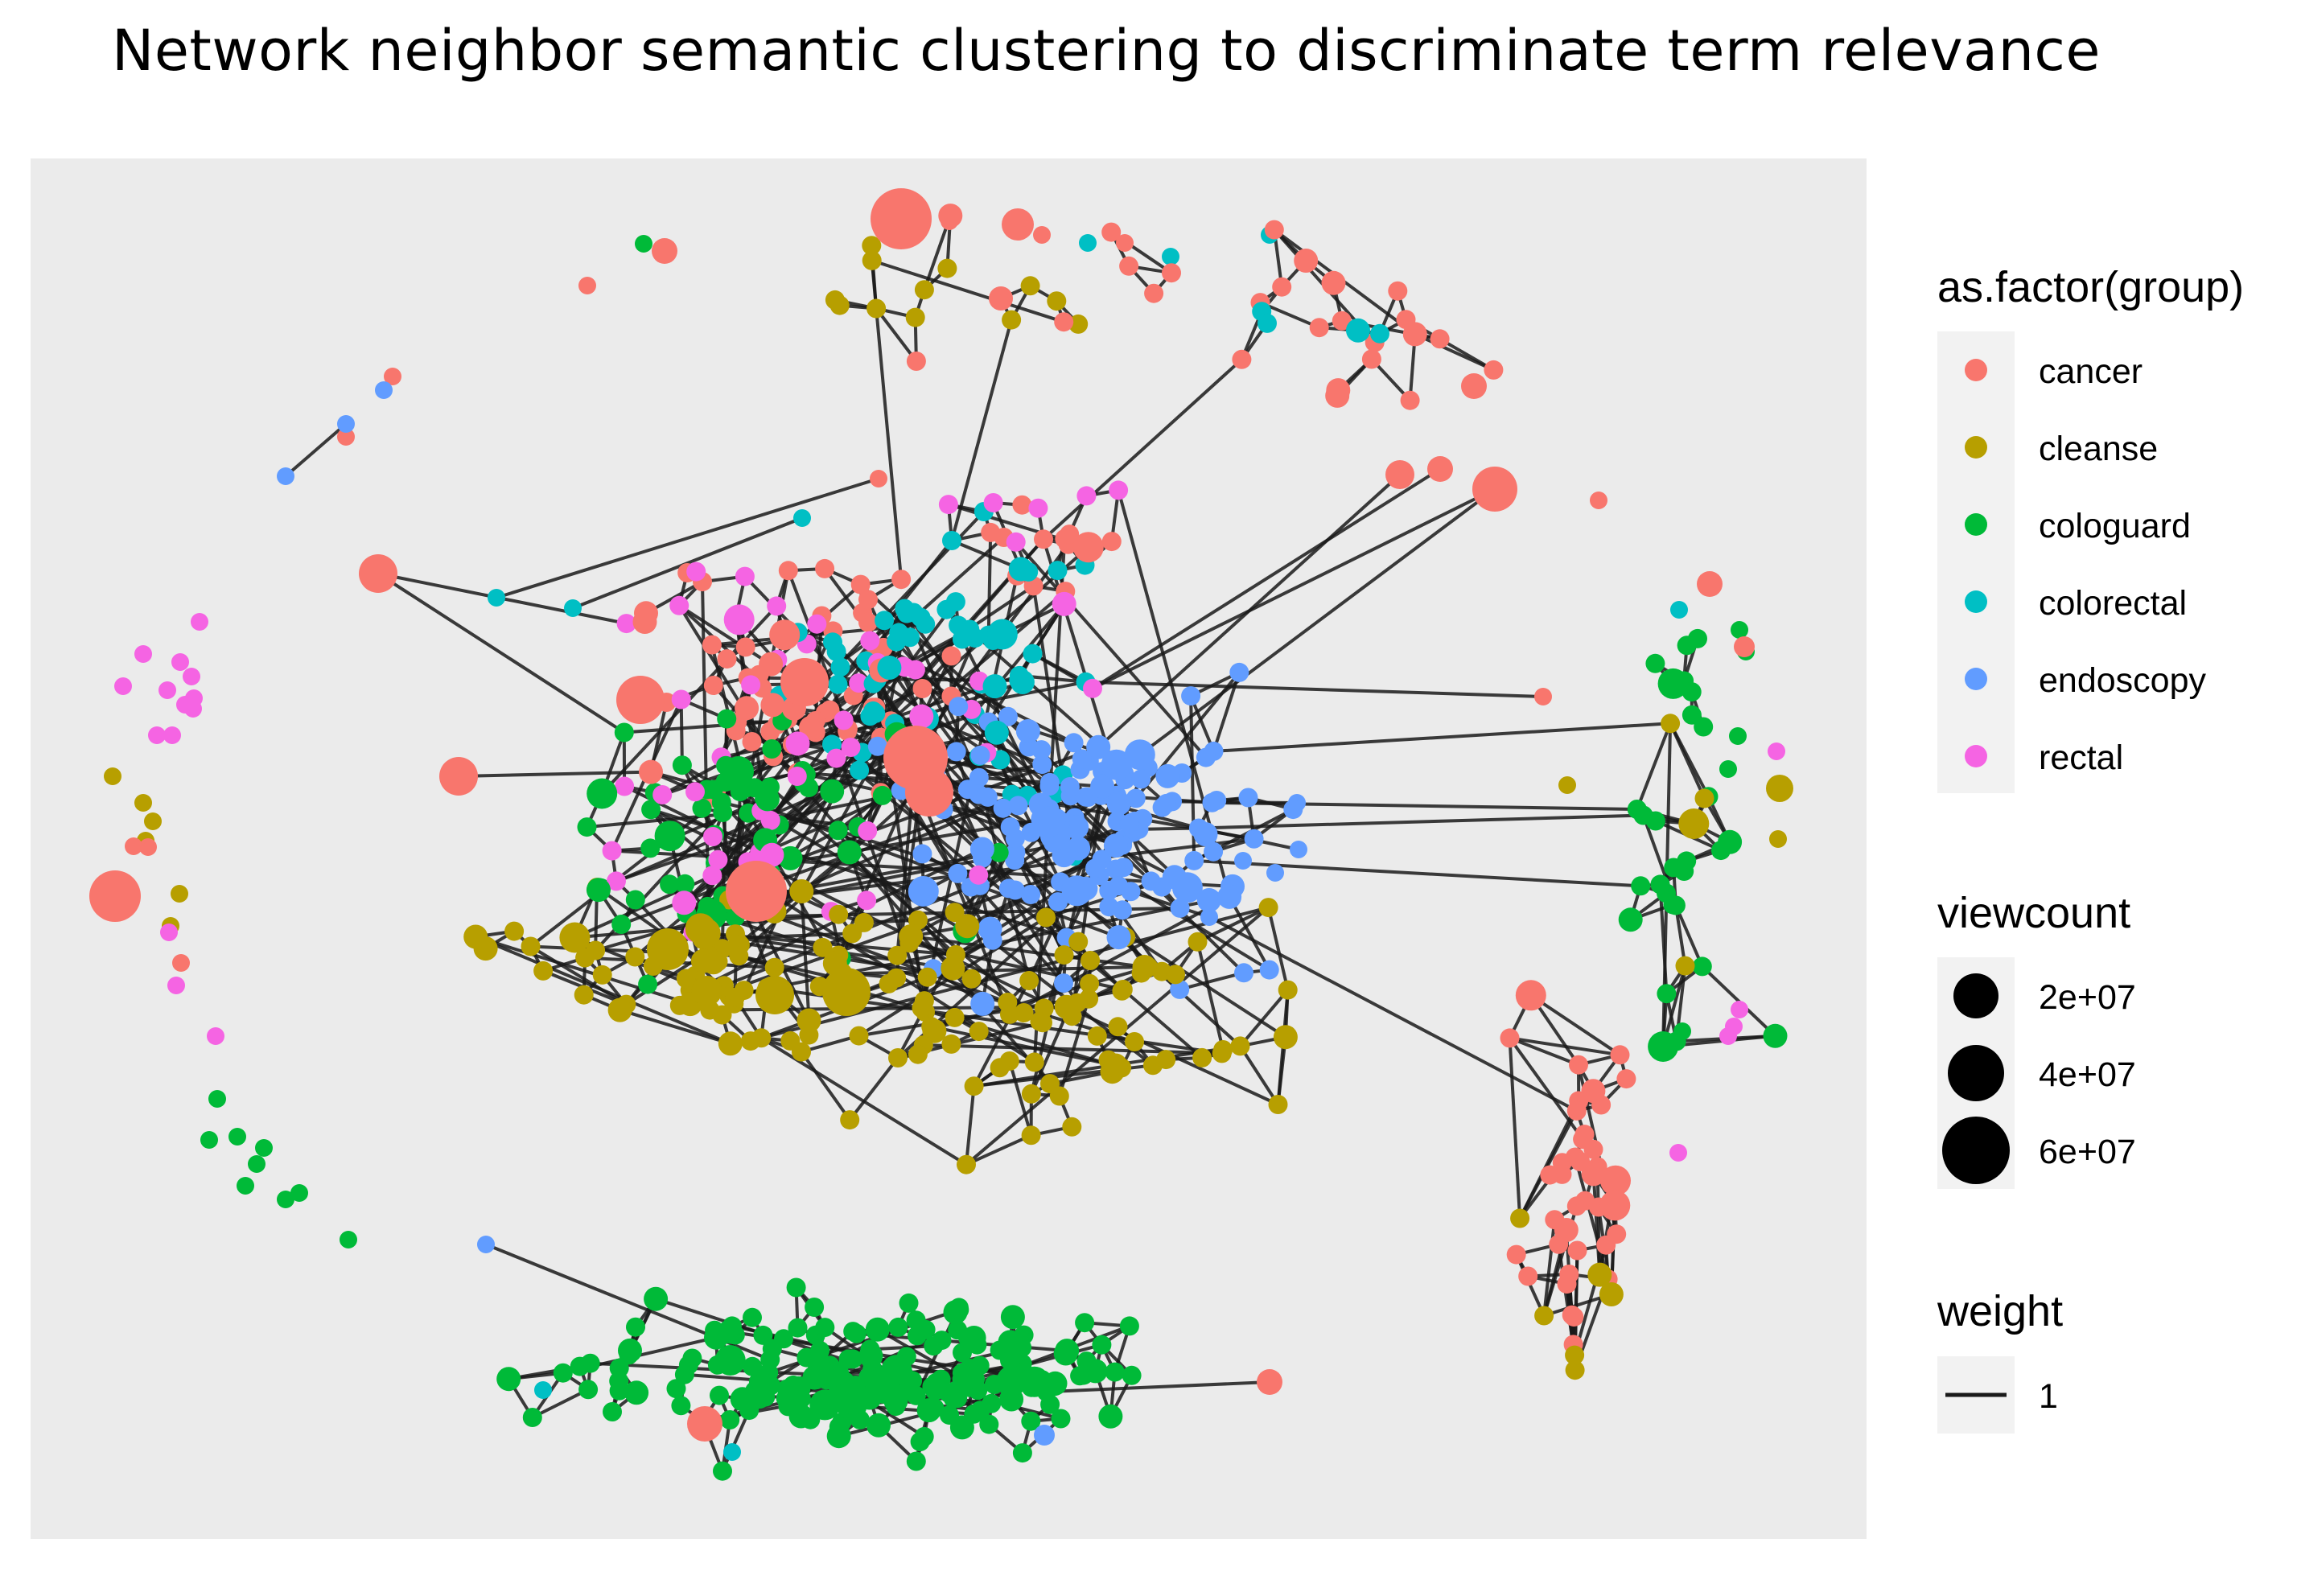 The width and height of the screenshot is (2301, 1596). I want to click on legend-label-cologuard: cologuard, so click(2115, 526).